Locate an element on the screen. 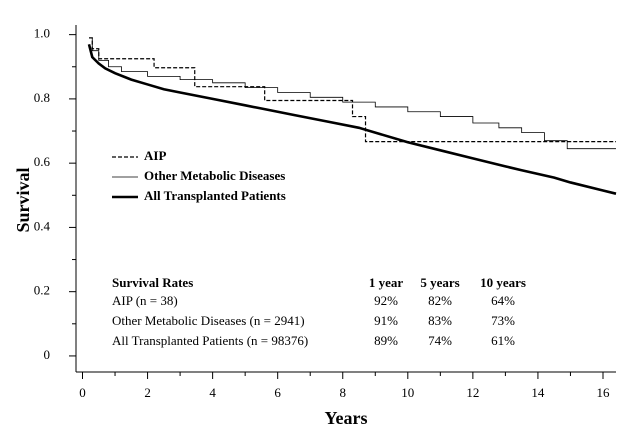 Image resolution: width=621 pixels, height=431 pixels. table-header: 1 year is located at coordinates (386, 282).